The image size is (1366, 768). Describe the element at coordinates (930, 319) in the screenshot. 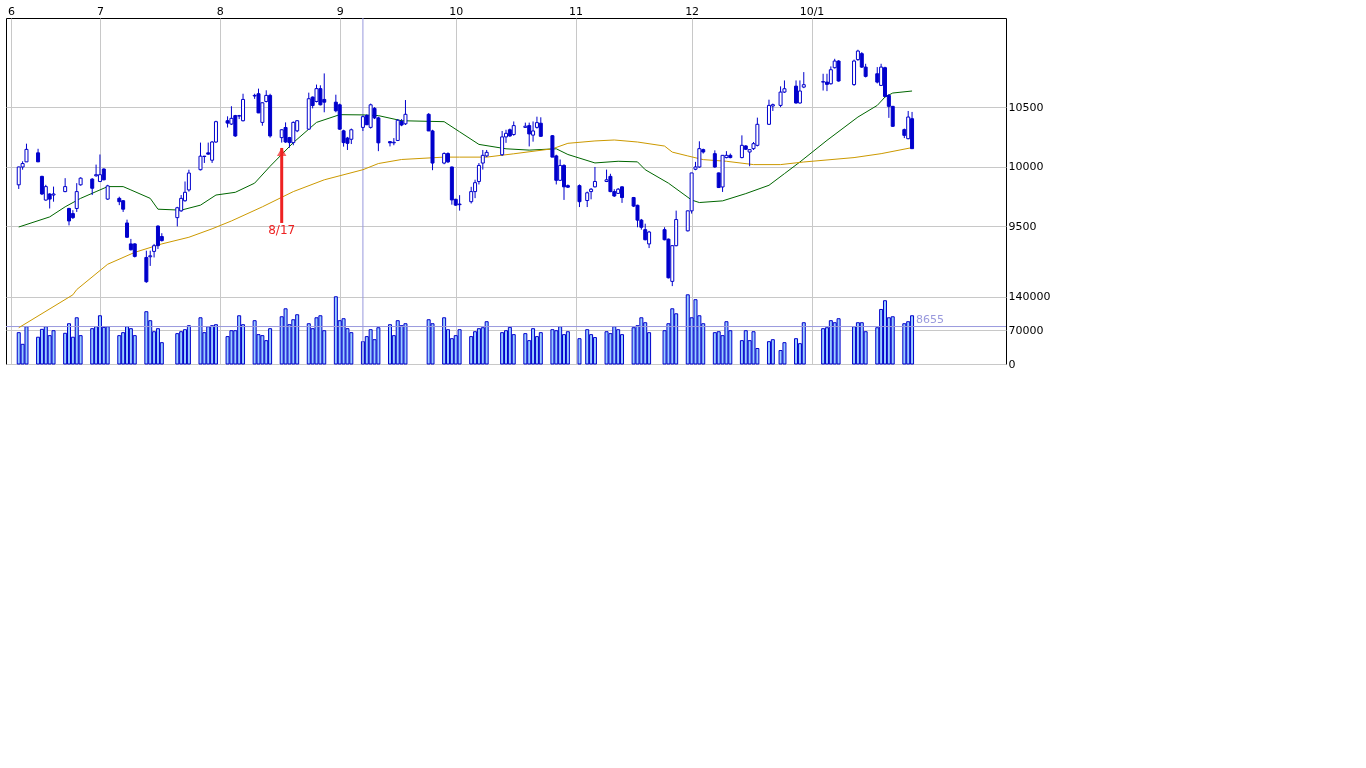

I see `ref-line-label: 8655` at that location.